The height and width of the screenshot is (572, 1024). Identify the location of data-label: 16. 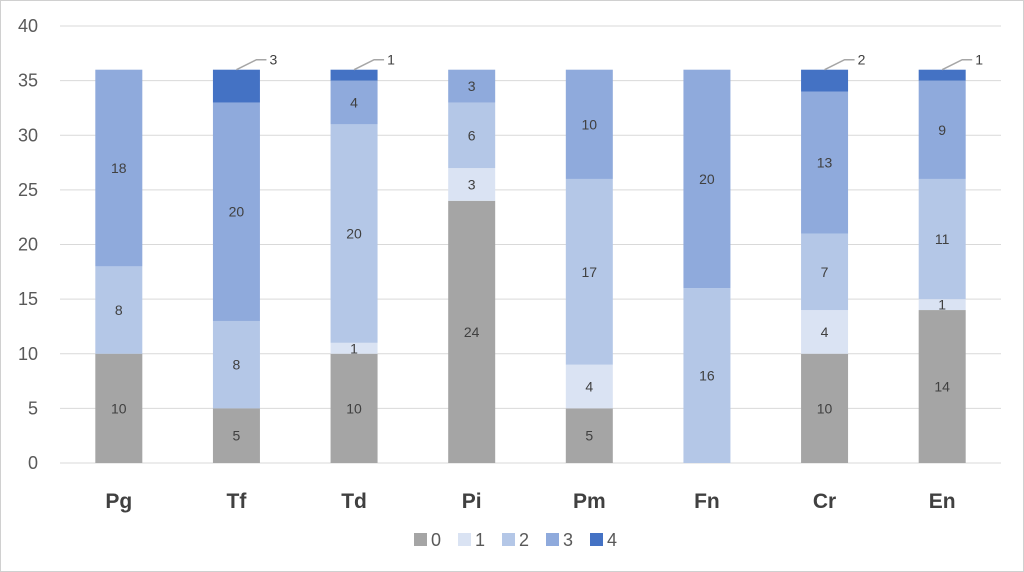
(707, 376).